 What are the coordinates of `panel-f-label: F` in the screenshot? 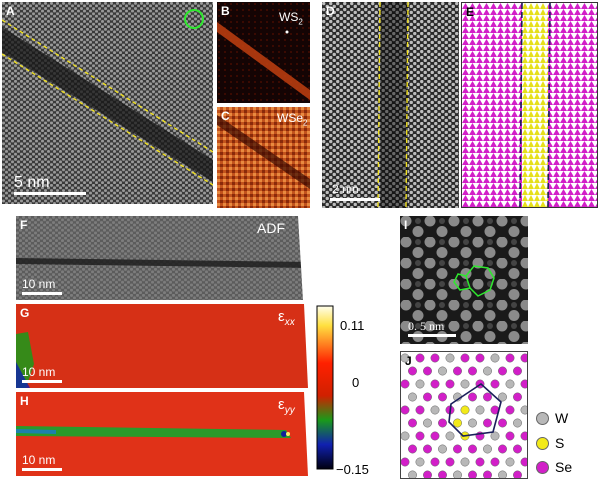 It's located at (24, 225).